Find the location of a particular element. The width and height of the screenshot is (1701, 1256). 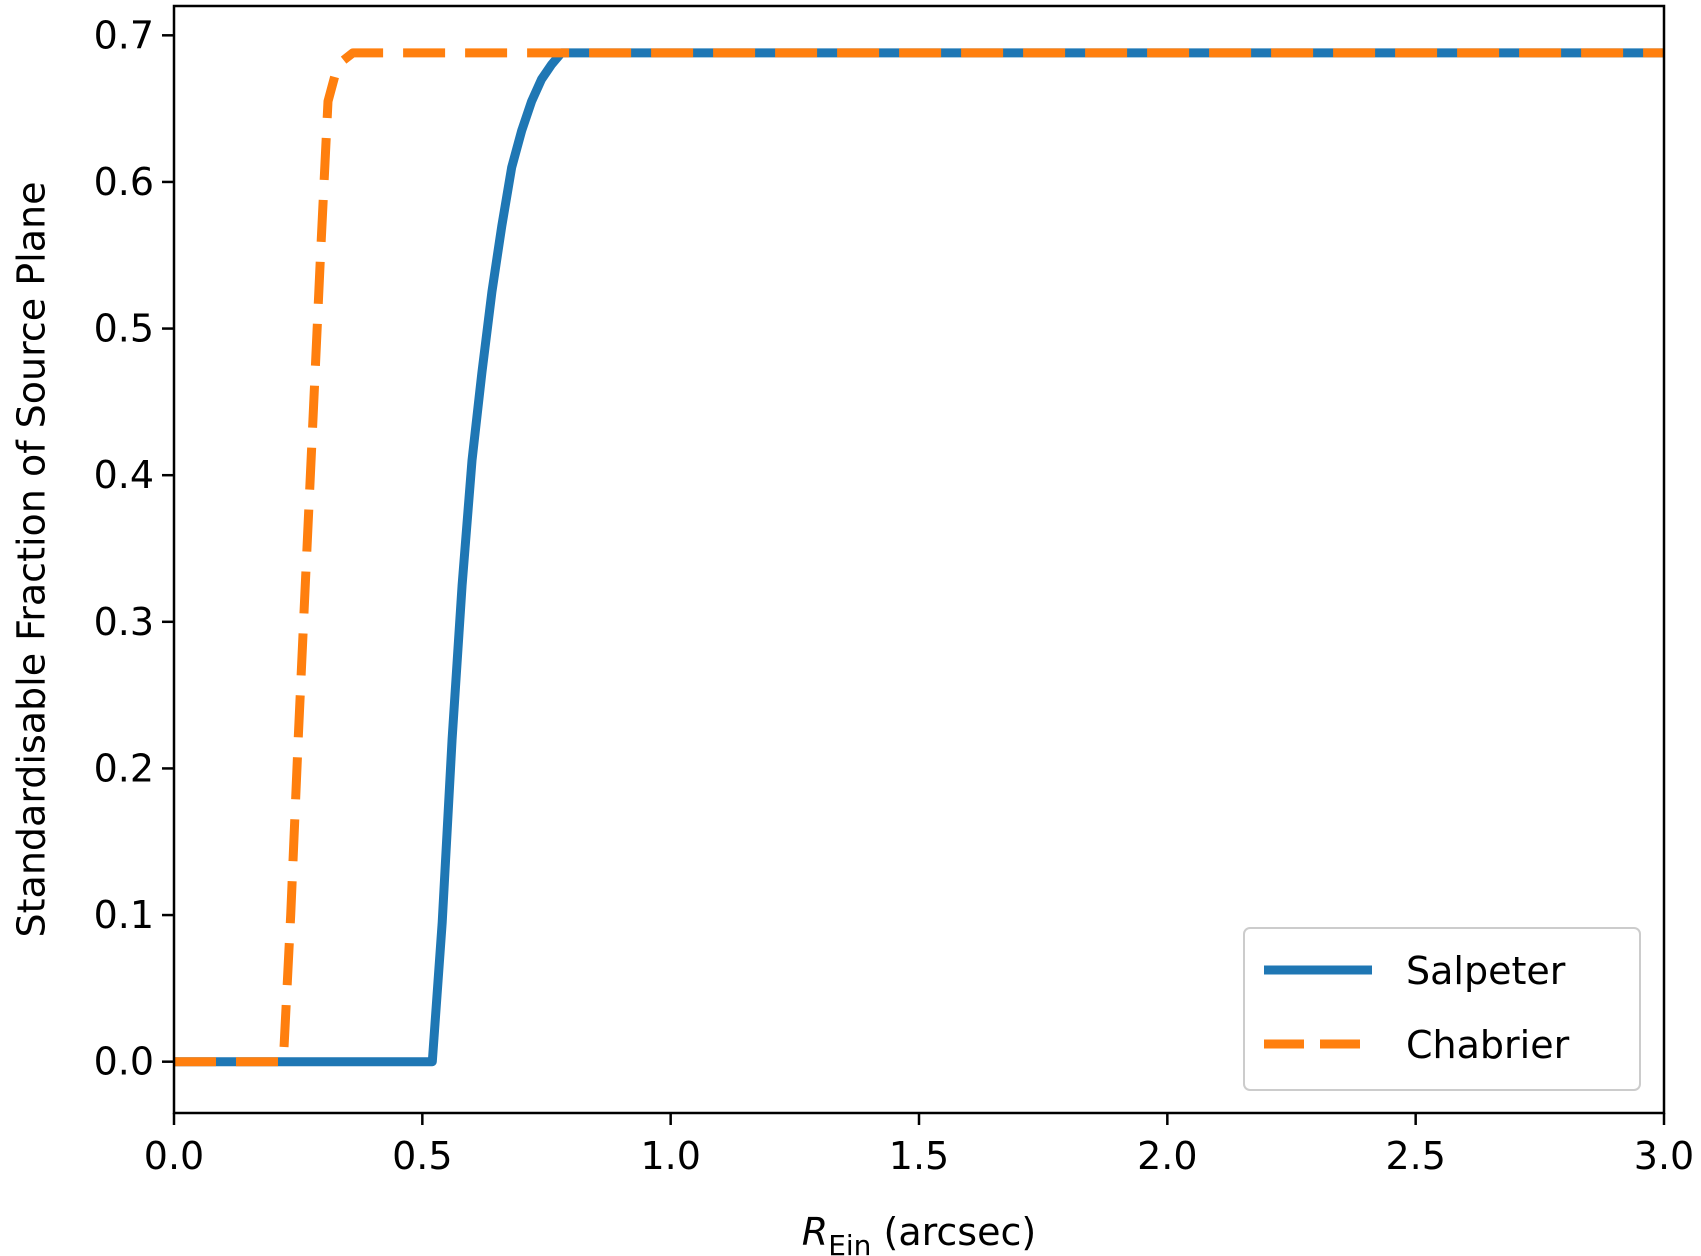

legend-label-chabrier: Chabrier is located at coordinates (1488, 1045).